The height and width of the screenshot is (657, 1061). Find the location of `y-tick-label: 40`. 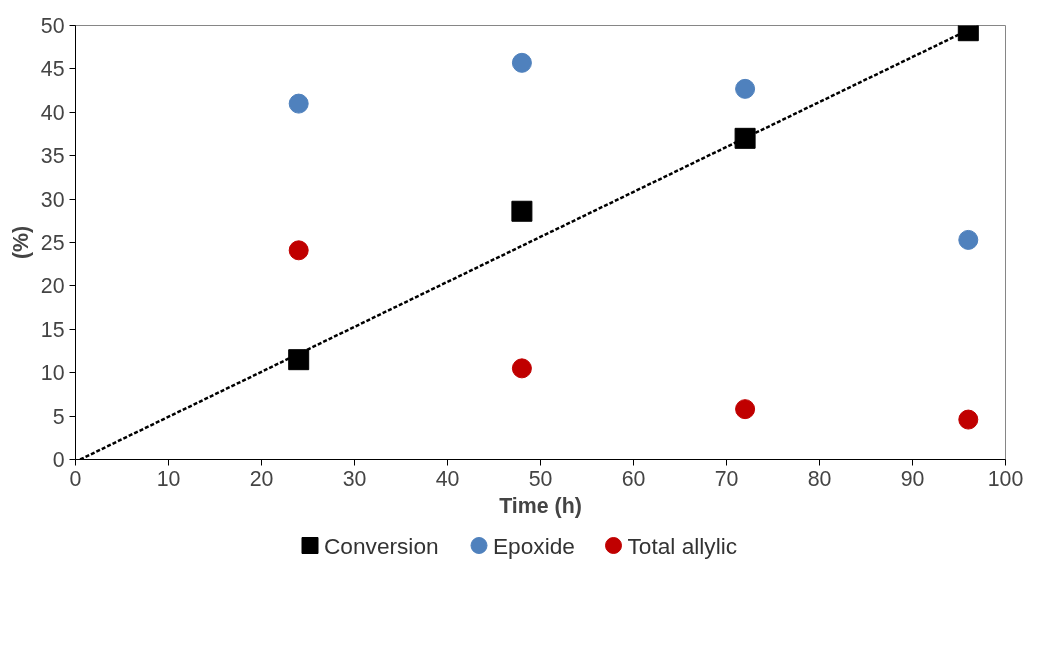

y-tick-label: 40 is located at coordinates (52, 112).